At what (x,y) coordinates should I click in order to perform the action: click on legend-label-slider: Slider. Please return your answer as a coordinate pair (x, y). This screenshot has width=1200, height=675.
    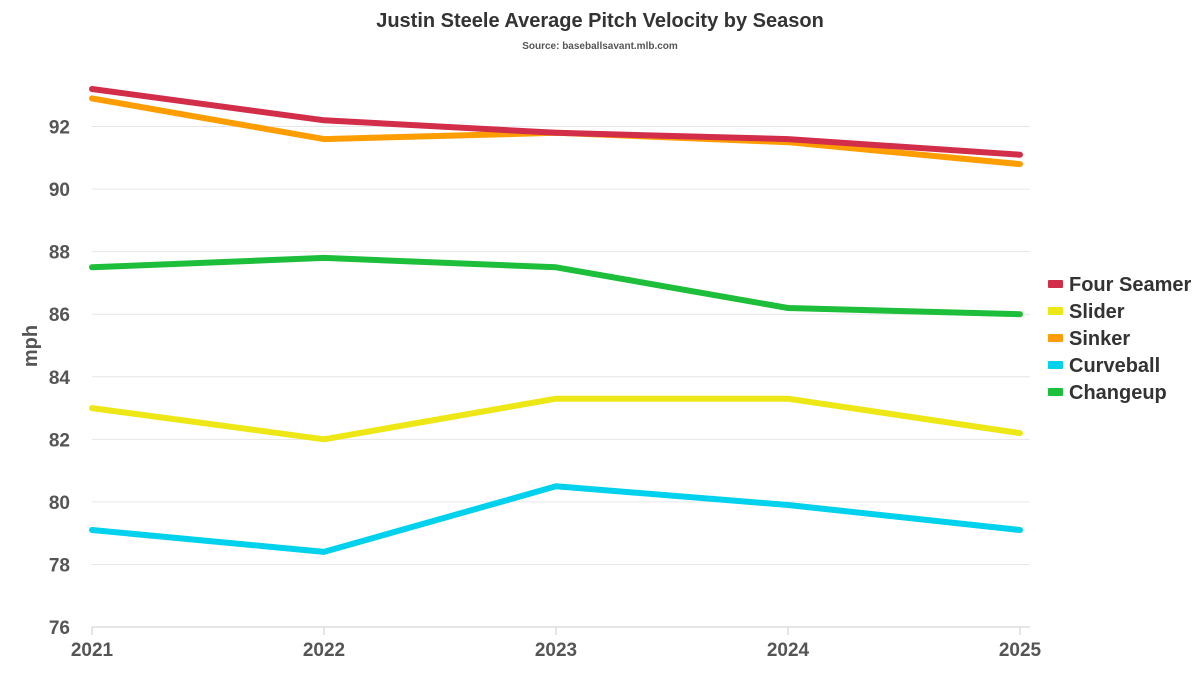
    Looking at the image, I should click on (1097, 312).